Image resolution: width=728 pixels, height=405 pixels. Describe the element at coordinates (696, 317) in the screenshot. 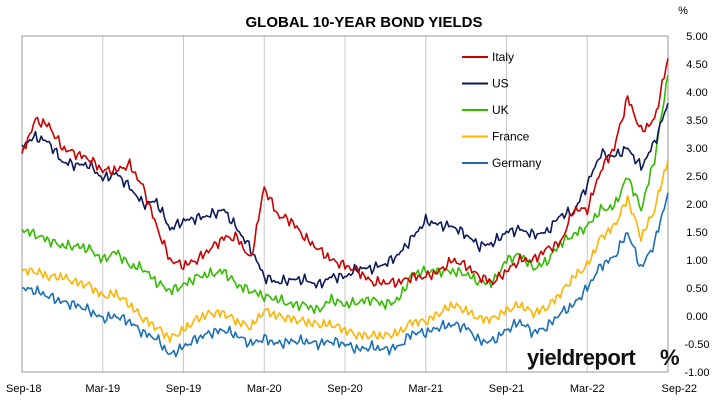

I see `y-tick-label: 0.00` at that location.